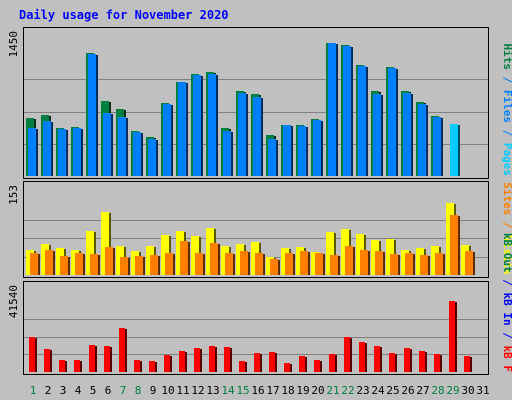 The image size is (512, 400). Describe the element at coordinates (13, 44) in the screenshot. I see `y-max-label: 1450` at that location.